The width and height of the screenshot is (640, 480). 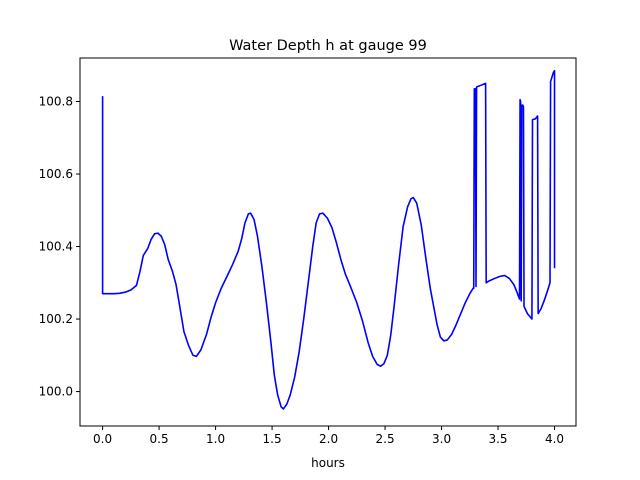 What do you see at coordinates (159, 439) in the screenshot?
I see `x-tick-label: 0.5` at bounding box center [159, 439].